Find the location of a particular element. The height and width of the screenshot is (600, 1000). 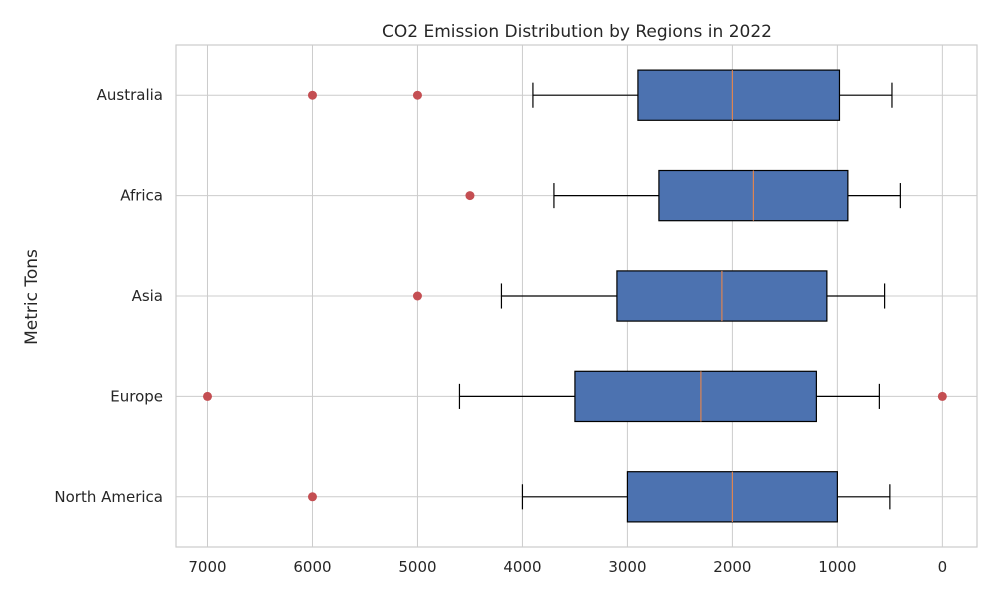

box-group-europe is located at coordinates (574, 396).